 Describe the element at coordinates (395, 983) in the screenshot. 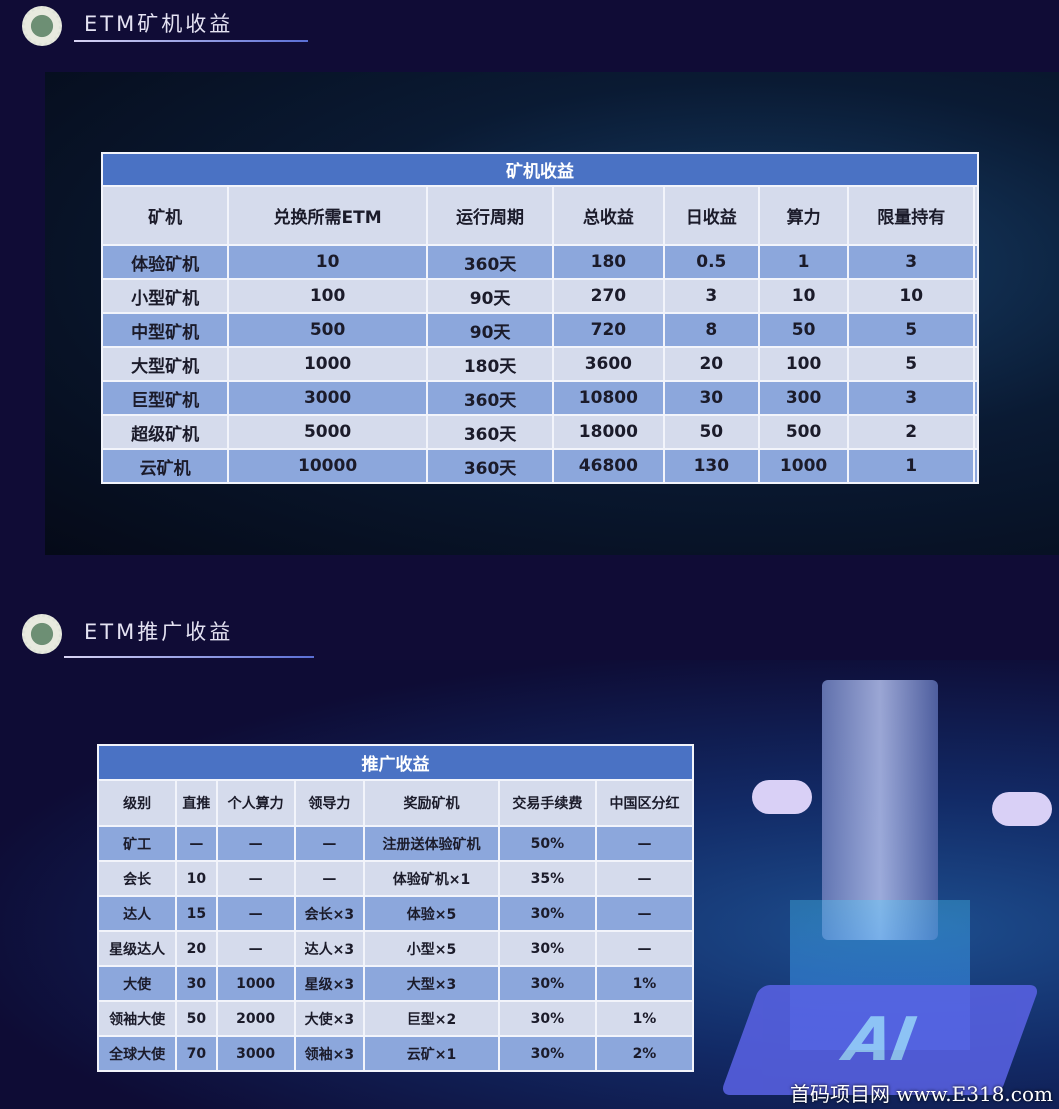

I see `table-row: 大使 30 1000 星级×3 大型×3 30% 1%` at that location.